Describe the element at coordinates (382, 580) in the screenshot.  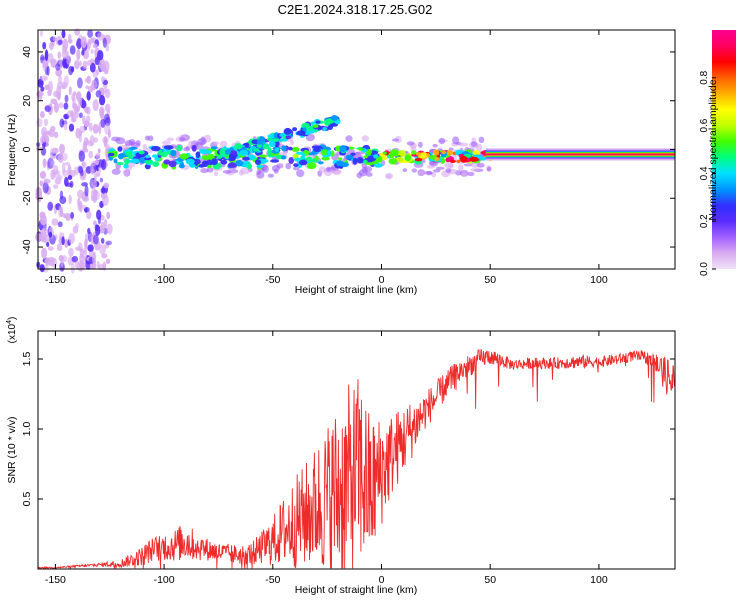
I see `x-tick-label: 0` at that location.